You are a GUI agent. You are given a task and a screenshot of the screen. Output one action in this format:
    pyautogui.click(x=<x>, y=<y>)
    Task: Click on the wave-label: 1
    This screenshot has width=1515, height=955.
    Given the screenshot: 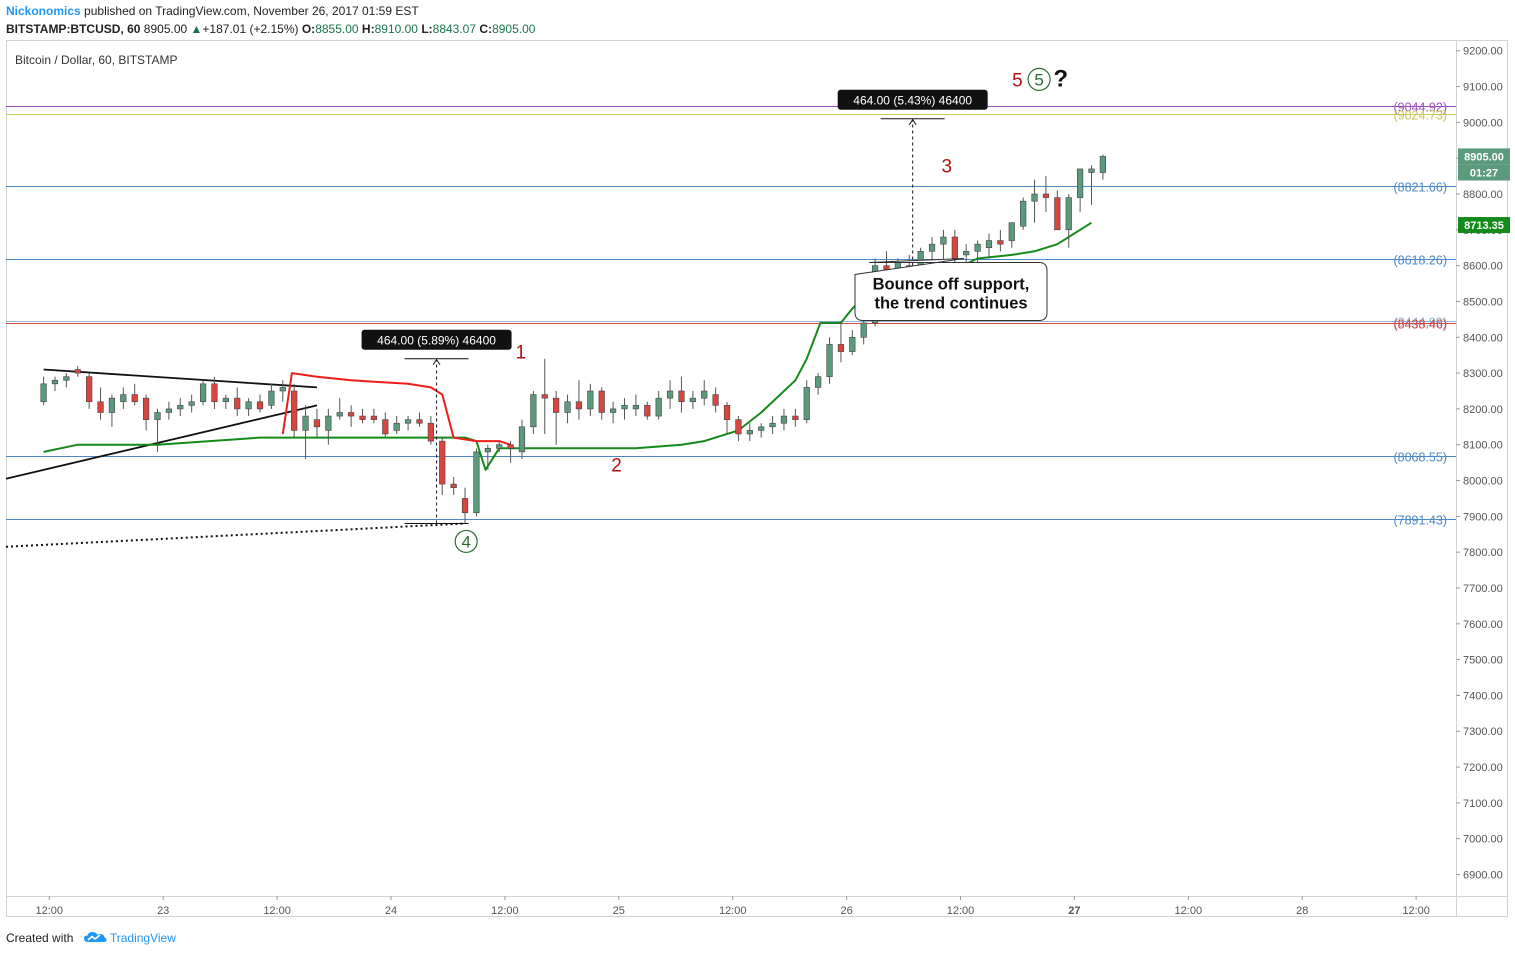 What is the action you would take?
    pyautogui.click(x=521, y=353)
    